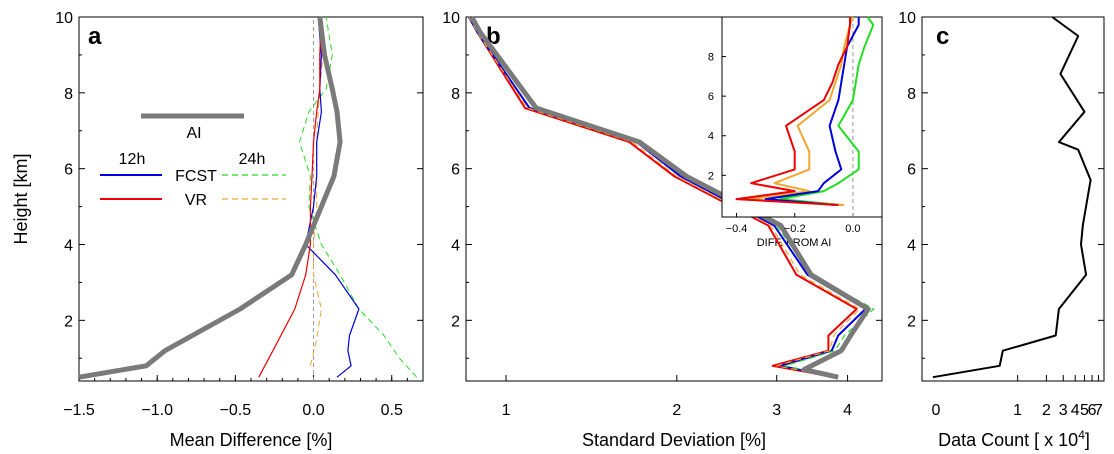  I want to click on panel-c-xlabel: Data Count [ x 104], so click(1014, 439).